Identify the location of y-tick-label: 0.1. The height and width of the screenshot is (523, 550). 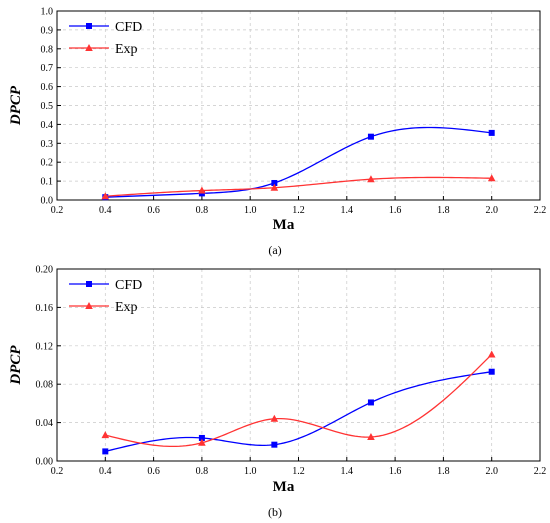
(47, 182).